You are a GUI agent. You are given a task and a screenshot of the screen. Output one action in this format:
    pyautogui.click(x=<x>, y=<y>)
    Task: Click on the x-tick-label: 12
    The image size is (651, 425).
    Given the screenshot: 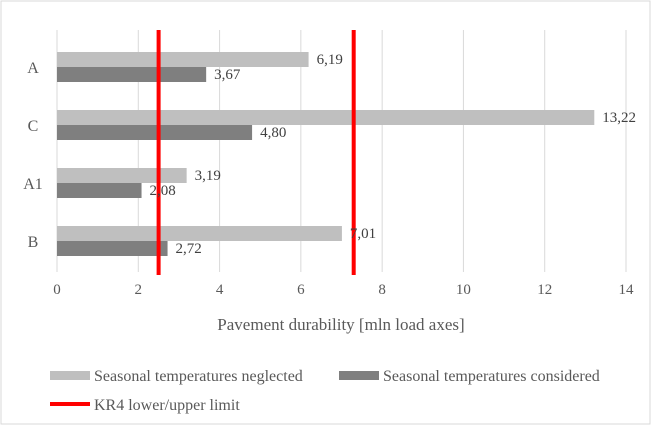 What is the action you would take?
    pyautogui.click(x=544, y=290)
    